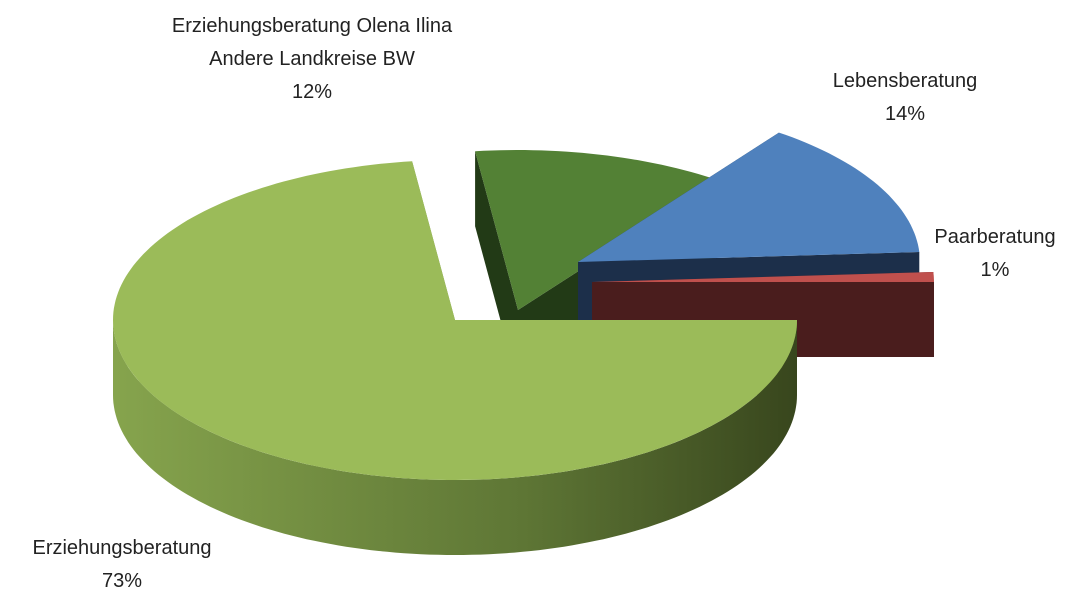  What do you see at coordinates (122, 580) in the screenshot?
I see `label-value: 73%` at bounding box center [122, 580].